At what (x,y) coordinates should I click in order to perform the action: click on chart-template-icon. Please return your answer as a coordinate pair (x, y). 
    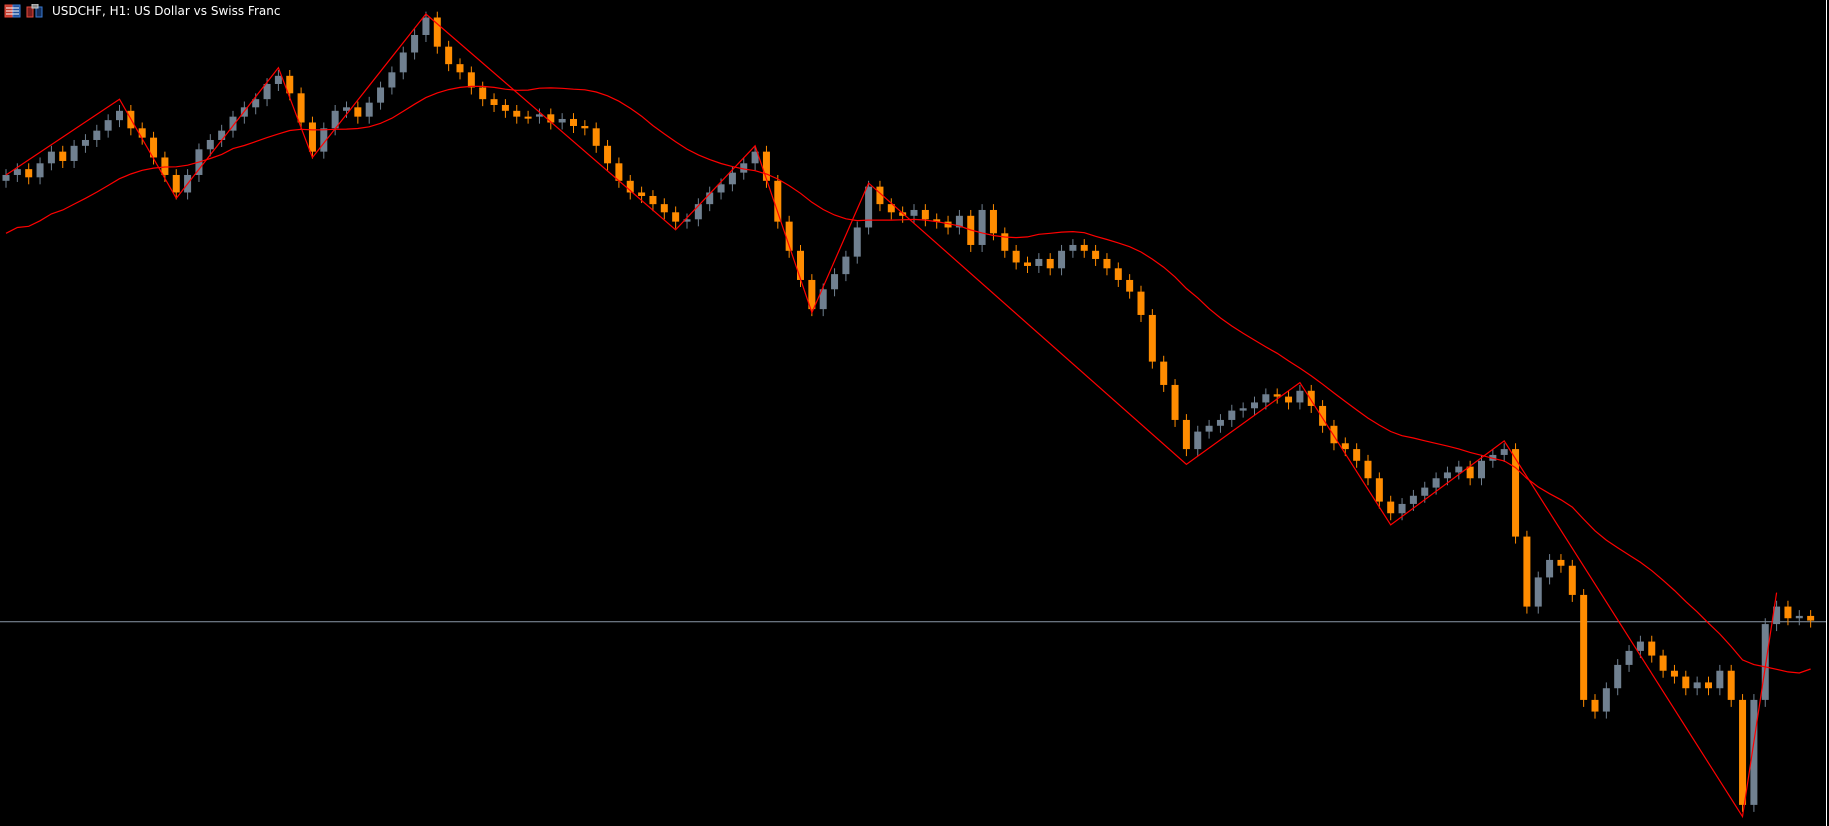
    Looking at the image, I should click on (35, 11).